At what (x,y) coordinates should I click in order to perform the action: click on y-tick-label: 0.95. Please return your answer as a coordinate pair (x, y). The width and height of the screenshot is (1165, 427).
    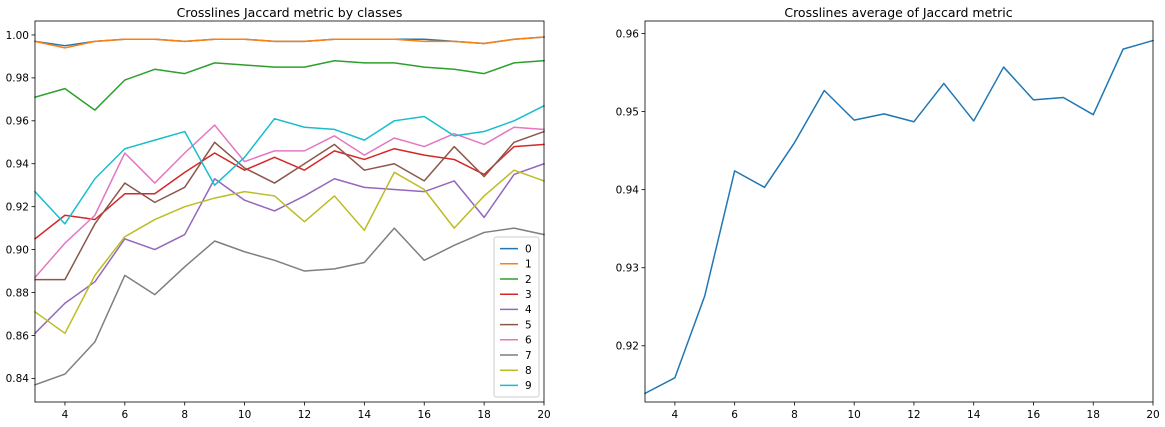
    Looking at the image, I should click on (627, 112).